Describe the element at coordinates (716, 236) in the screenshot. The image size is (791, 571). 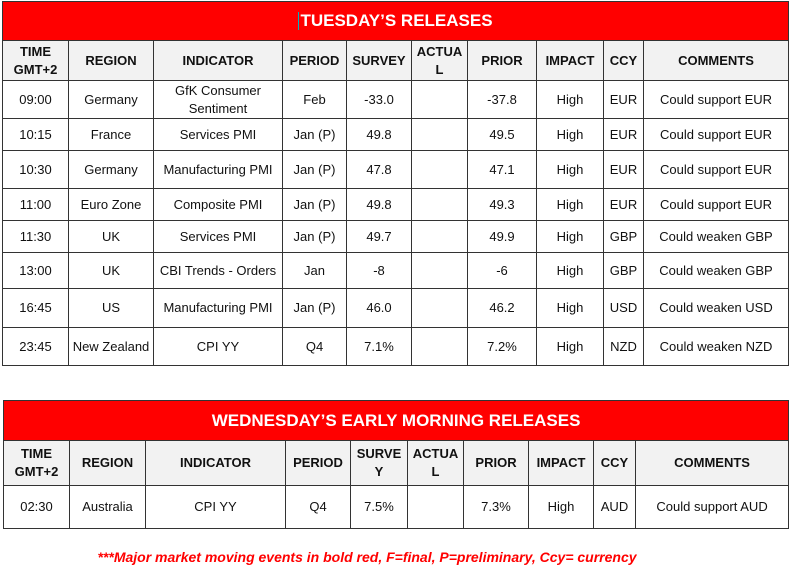
I see `cell-comments: Could weaken GBP` at that location.